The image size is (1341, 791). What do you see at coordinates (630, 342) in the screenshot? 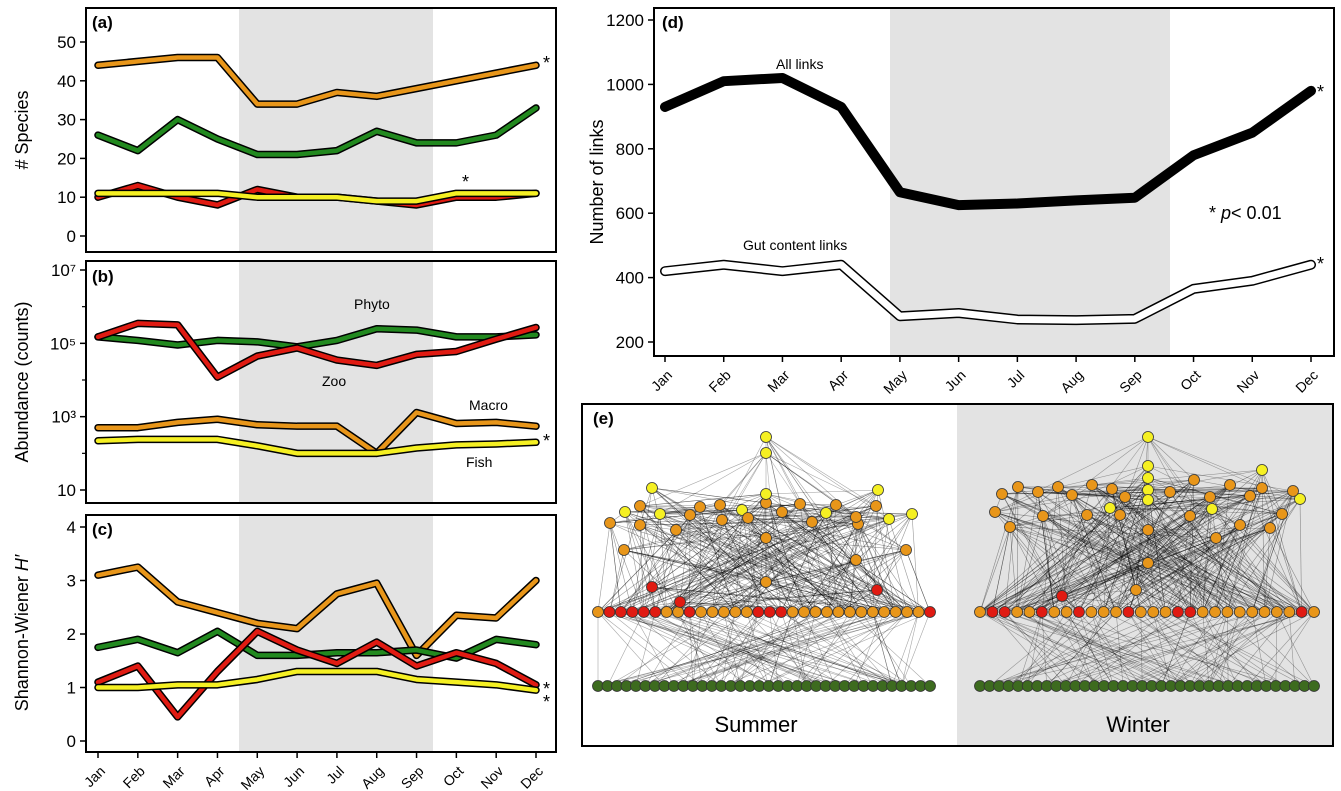
I see `panel-d-y-tick-label: 200` at bounding box center [630, 342].